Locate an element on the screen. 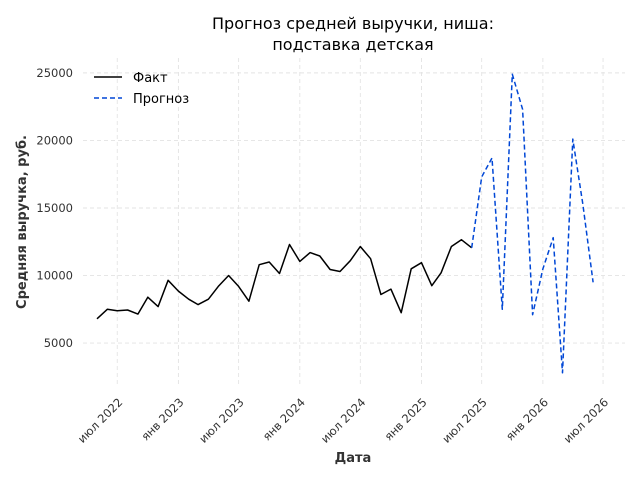  x-tick-label: июл 2026 is located at coordinates (586, 420).